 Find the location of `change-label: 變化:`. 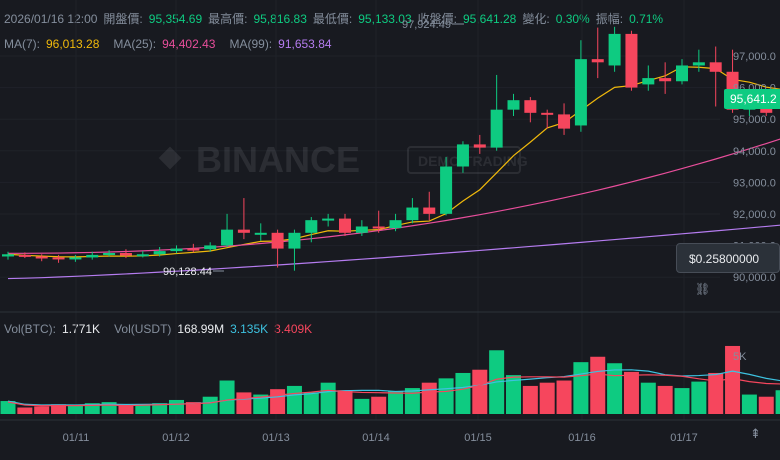

change-label: 變化: is located at coordinates (536, 19).